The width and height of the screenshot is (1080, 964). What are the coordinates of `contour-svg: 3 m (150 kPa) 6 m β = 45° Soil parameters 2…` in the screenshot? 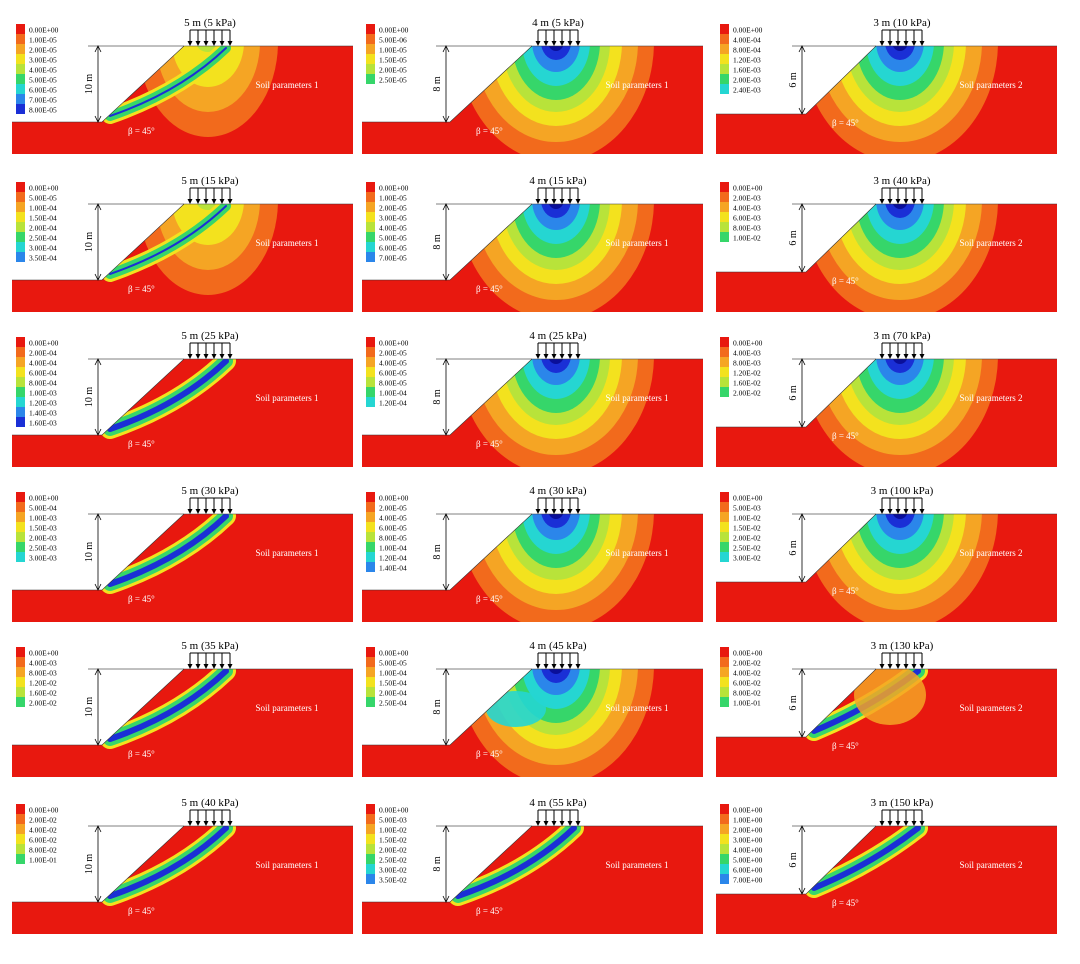 It's located at (886, 865).